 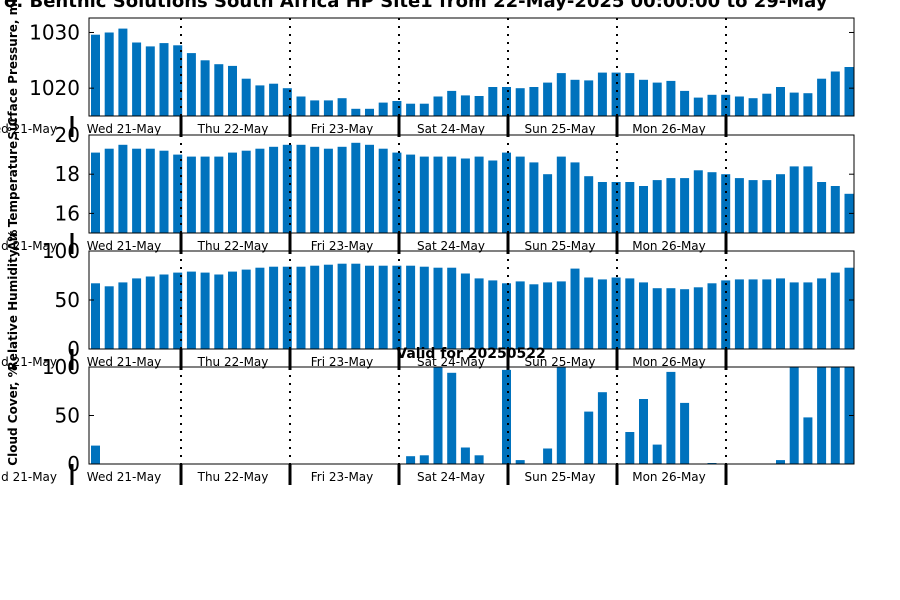 I want to click on x-tick-label: Wed 21-May, so click(x=124, y=477).